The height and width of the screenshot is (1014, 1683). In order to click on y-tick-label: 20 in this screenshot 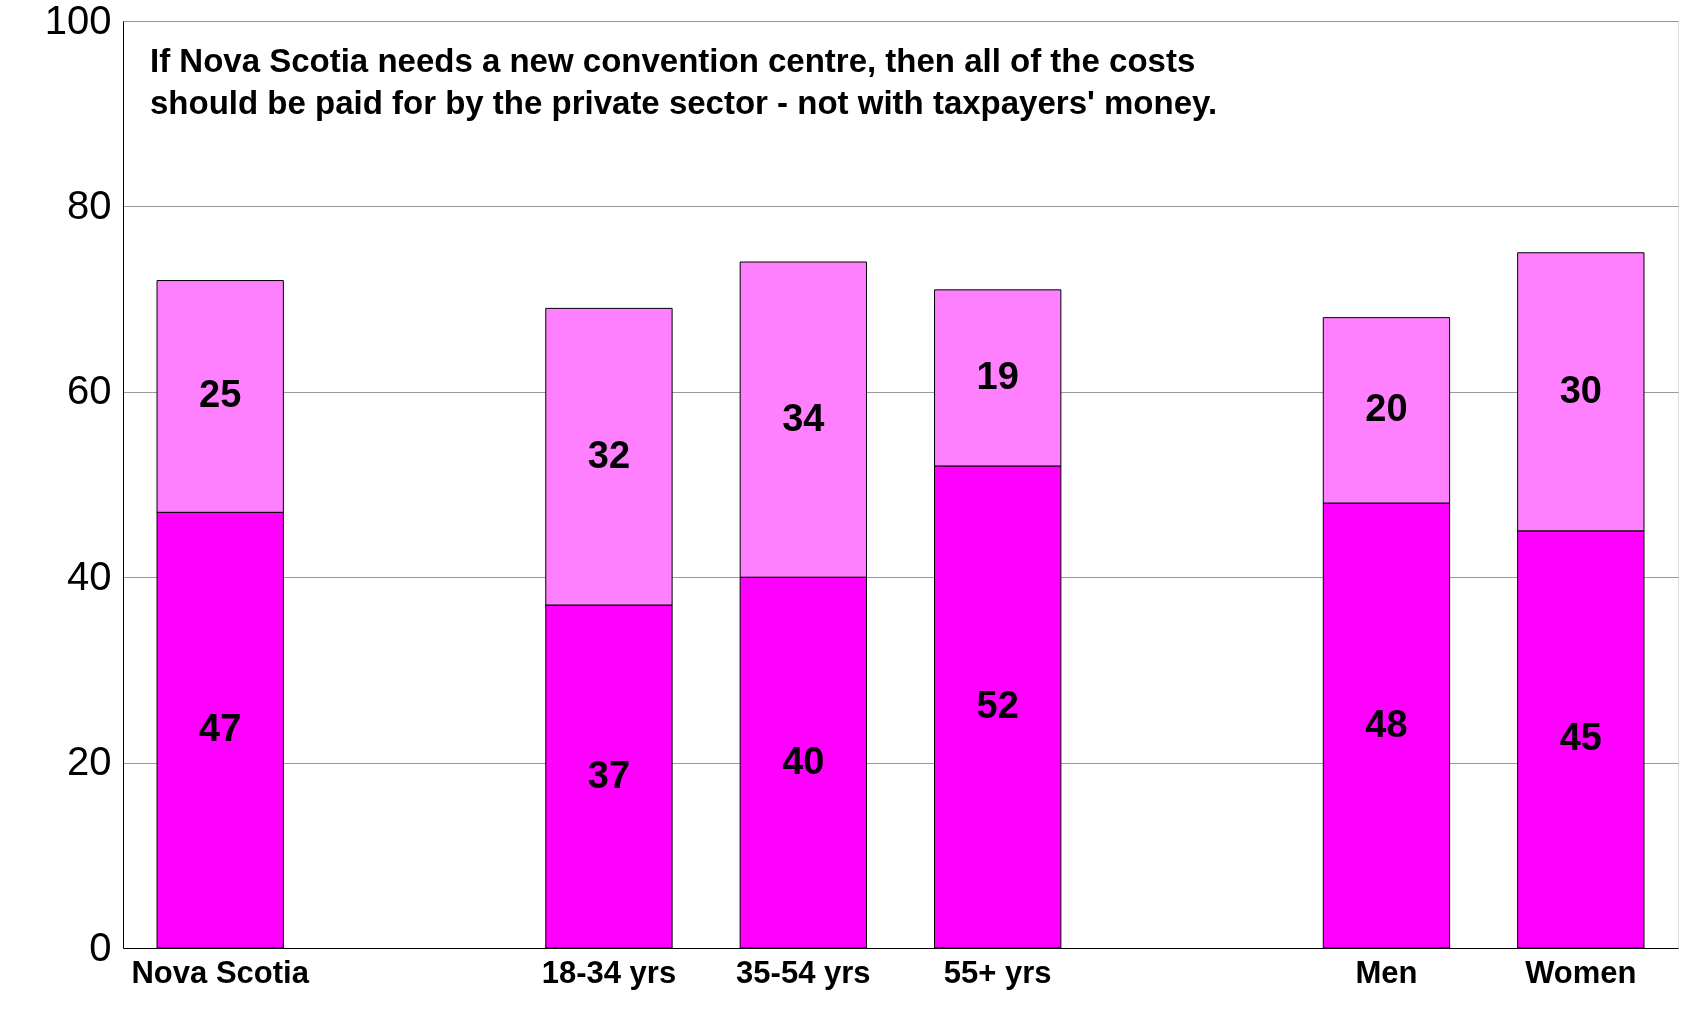, I will do `click(89, 761)`.